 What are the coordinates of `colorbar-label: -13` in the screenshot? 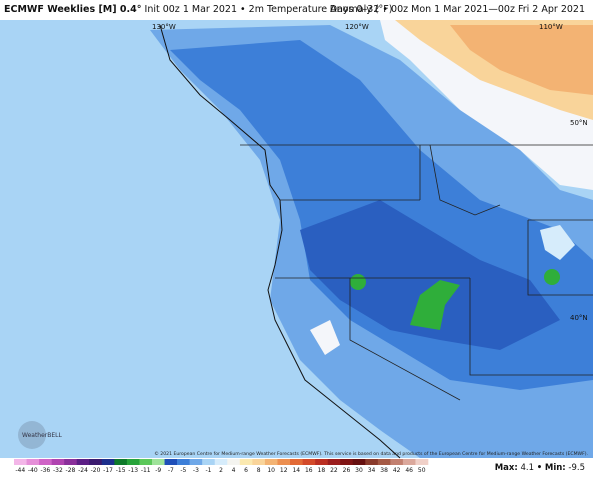 It's located at (133, 470).